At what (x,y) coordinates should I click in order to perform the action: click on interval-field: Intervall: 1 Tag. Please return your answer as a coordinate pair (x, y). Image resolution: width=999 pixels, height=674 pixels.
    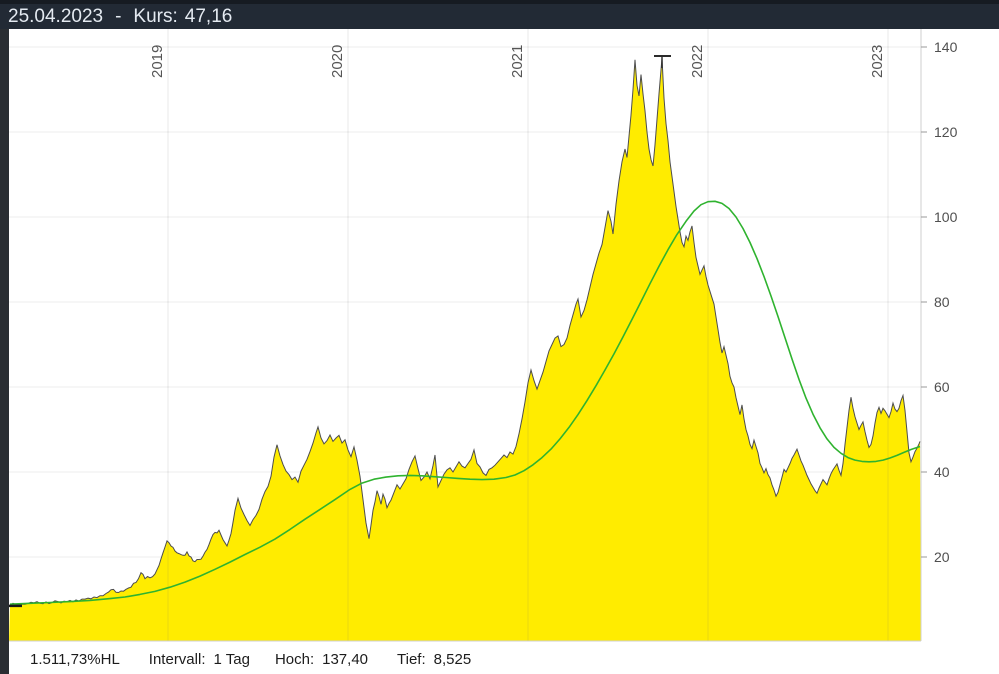
    Looking at the image, I should click on (199, 659).